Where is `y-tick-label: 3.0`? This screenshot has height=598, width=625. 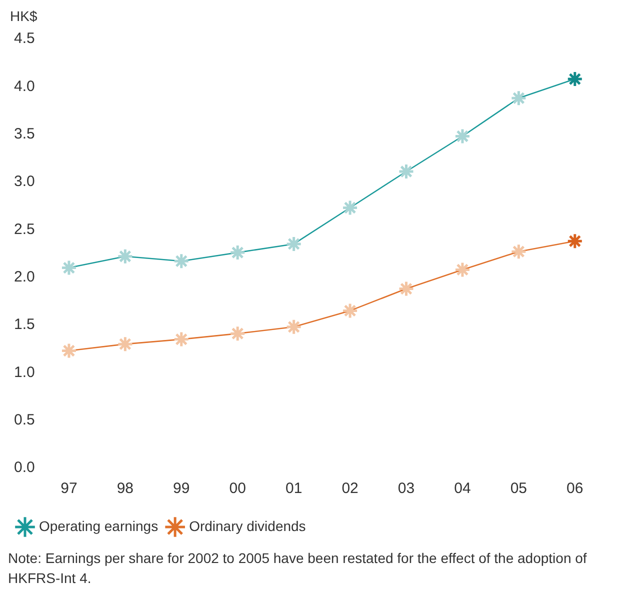 y-tick-label: 3.0 is located at coordinates (24, 181).